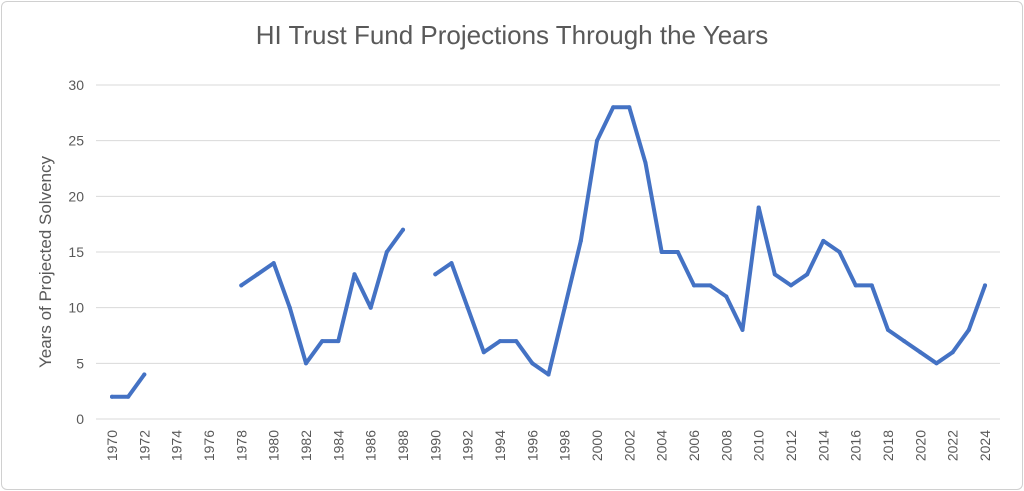 This screenshot has width=1024, height=491. I want to click on x-tick-label: 1980, so click(274, 445).